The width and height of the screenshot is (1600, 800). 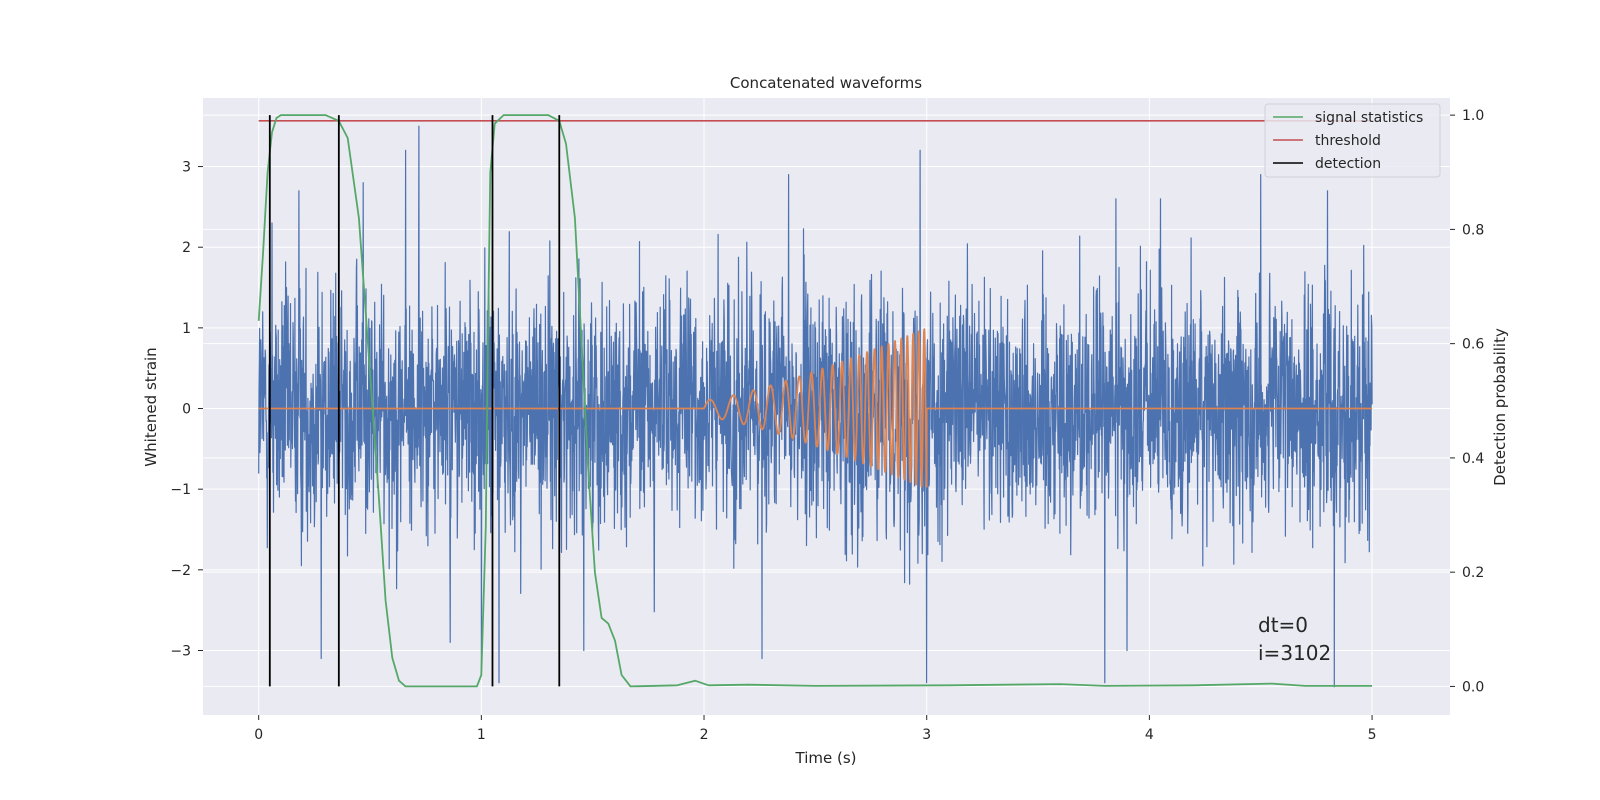 I want to click on annotation: dt=0 i=3102, so click(x=1294, y=639).